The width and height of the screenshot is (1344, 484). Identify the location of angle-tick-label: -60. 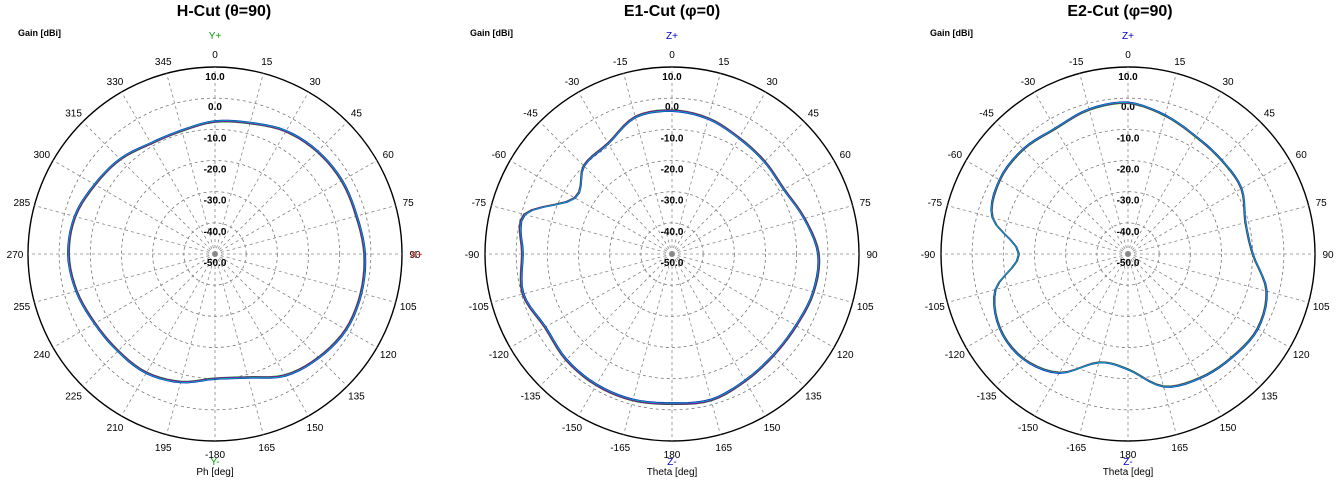
(499, 155).